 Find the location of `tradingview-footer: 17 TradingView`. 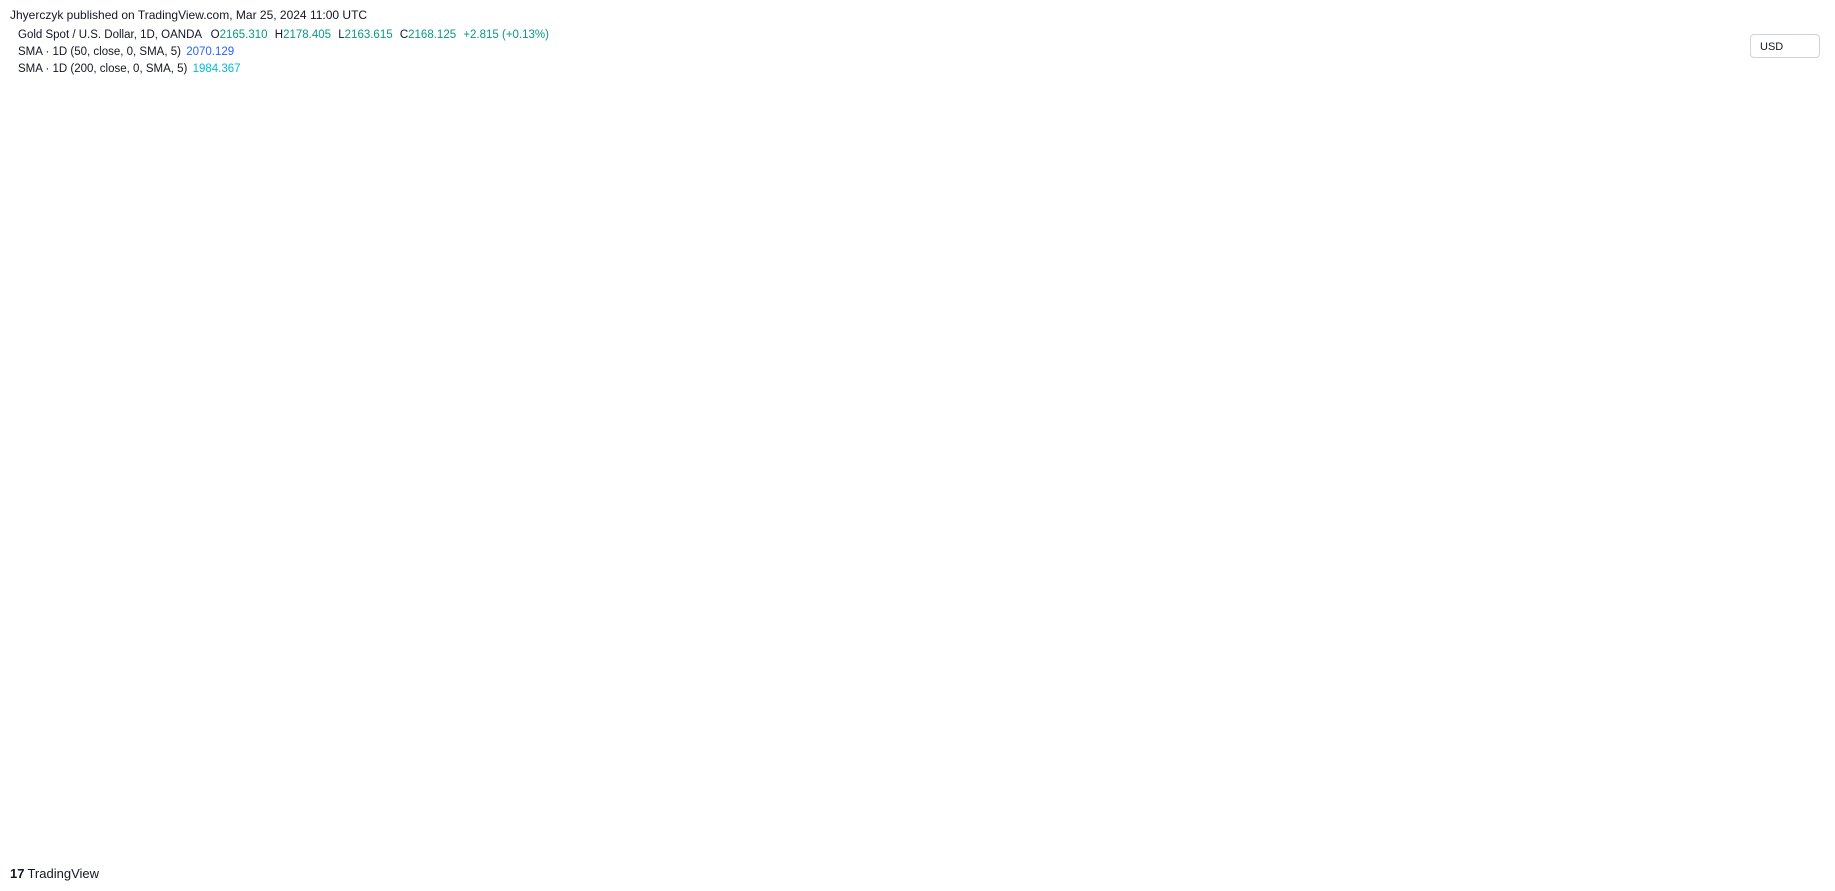

tradingview-footer: 17 TradingView is located at coordinates (54, 873).